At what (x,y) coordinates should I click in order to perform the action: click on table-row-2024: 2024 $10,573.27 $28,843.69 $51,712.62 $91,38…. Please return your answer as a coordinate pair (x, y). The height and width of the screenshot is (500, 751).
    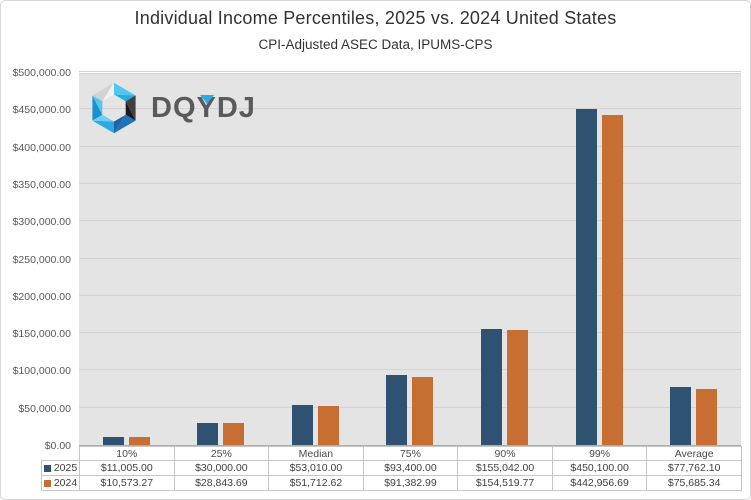
    Looking at the image, I should click on (391, 483).